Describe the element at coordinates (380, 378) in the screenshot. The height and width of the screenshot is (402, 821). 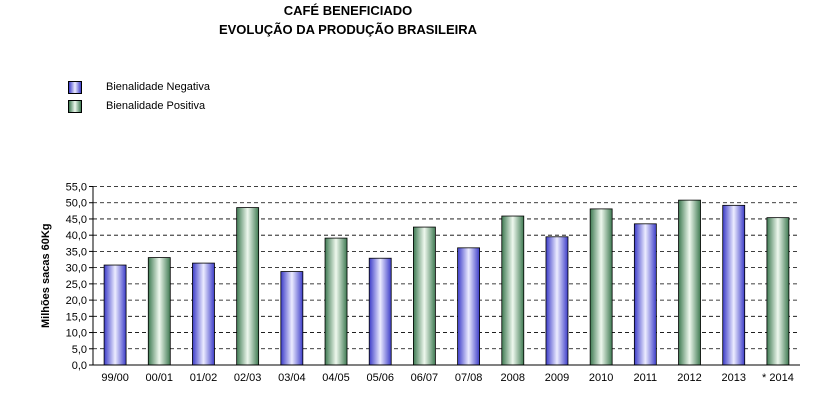
I see `x-tick-label: 05/06` at that location.